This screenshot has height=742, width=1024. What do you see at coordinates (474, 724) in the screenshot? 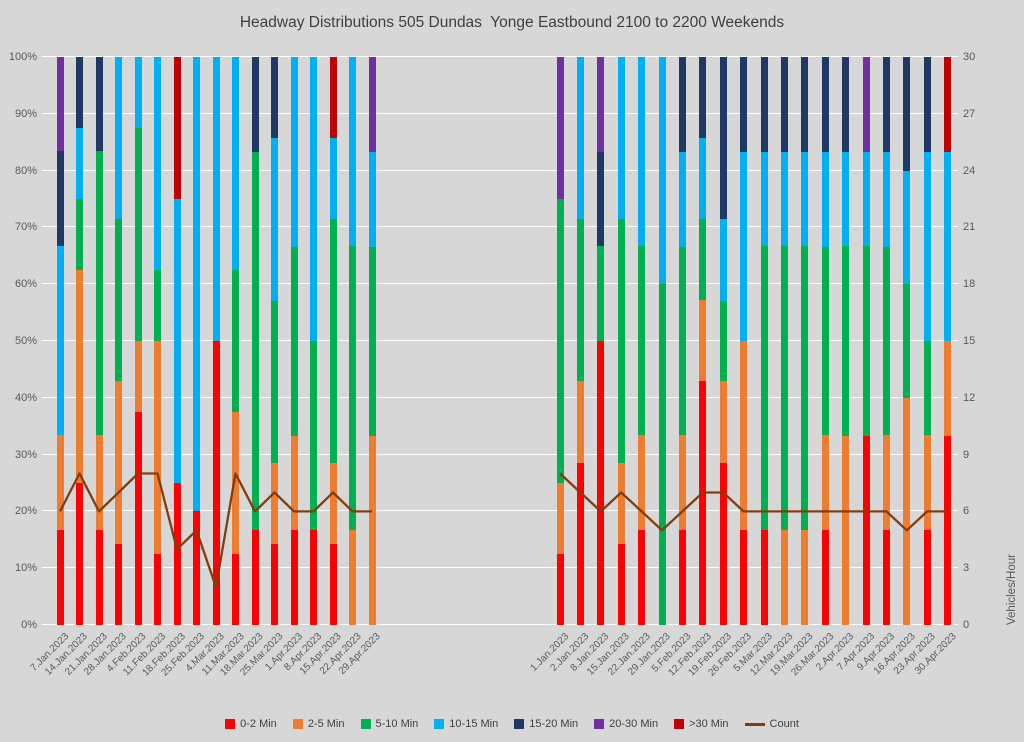
I see `legend-label: 10-15 Min` at bounding box center [474, 724].